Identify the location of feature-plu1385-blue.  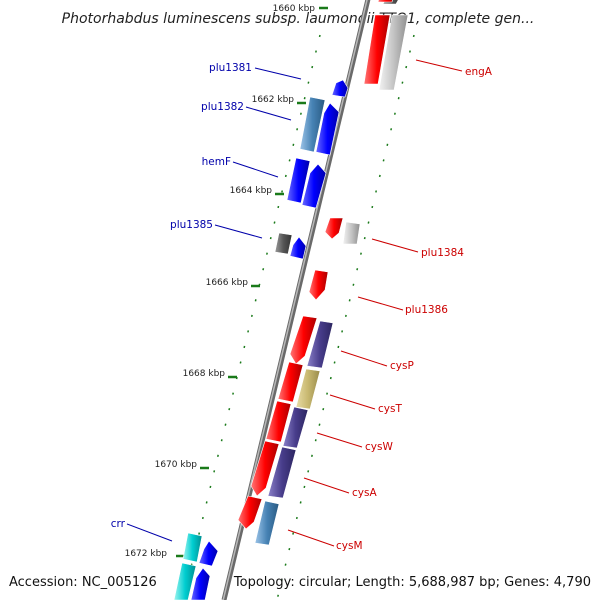
(298, 248).